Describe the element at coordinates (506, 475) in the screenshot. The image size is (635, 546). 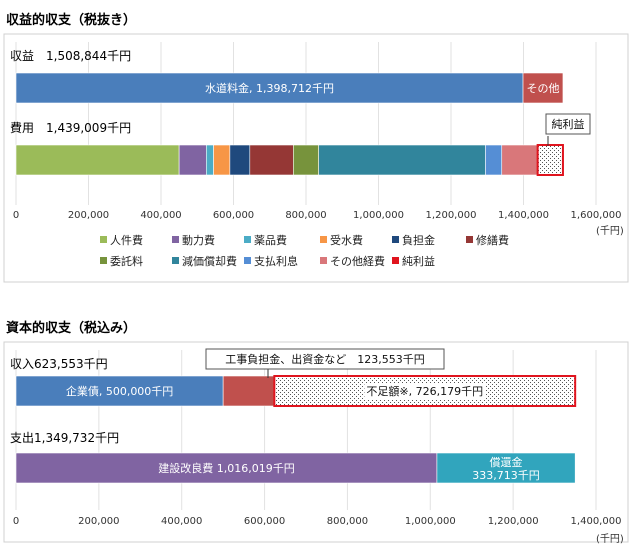
I see `data-label: 333,713千円` at that location.